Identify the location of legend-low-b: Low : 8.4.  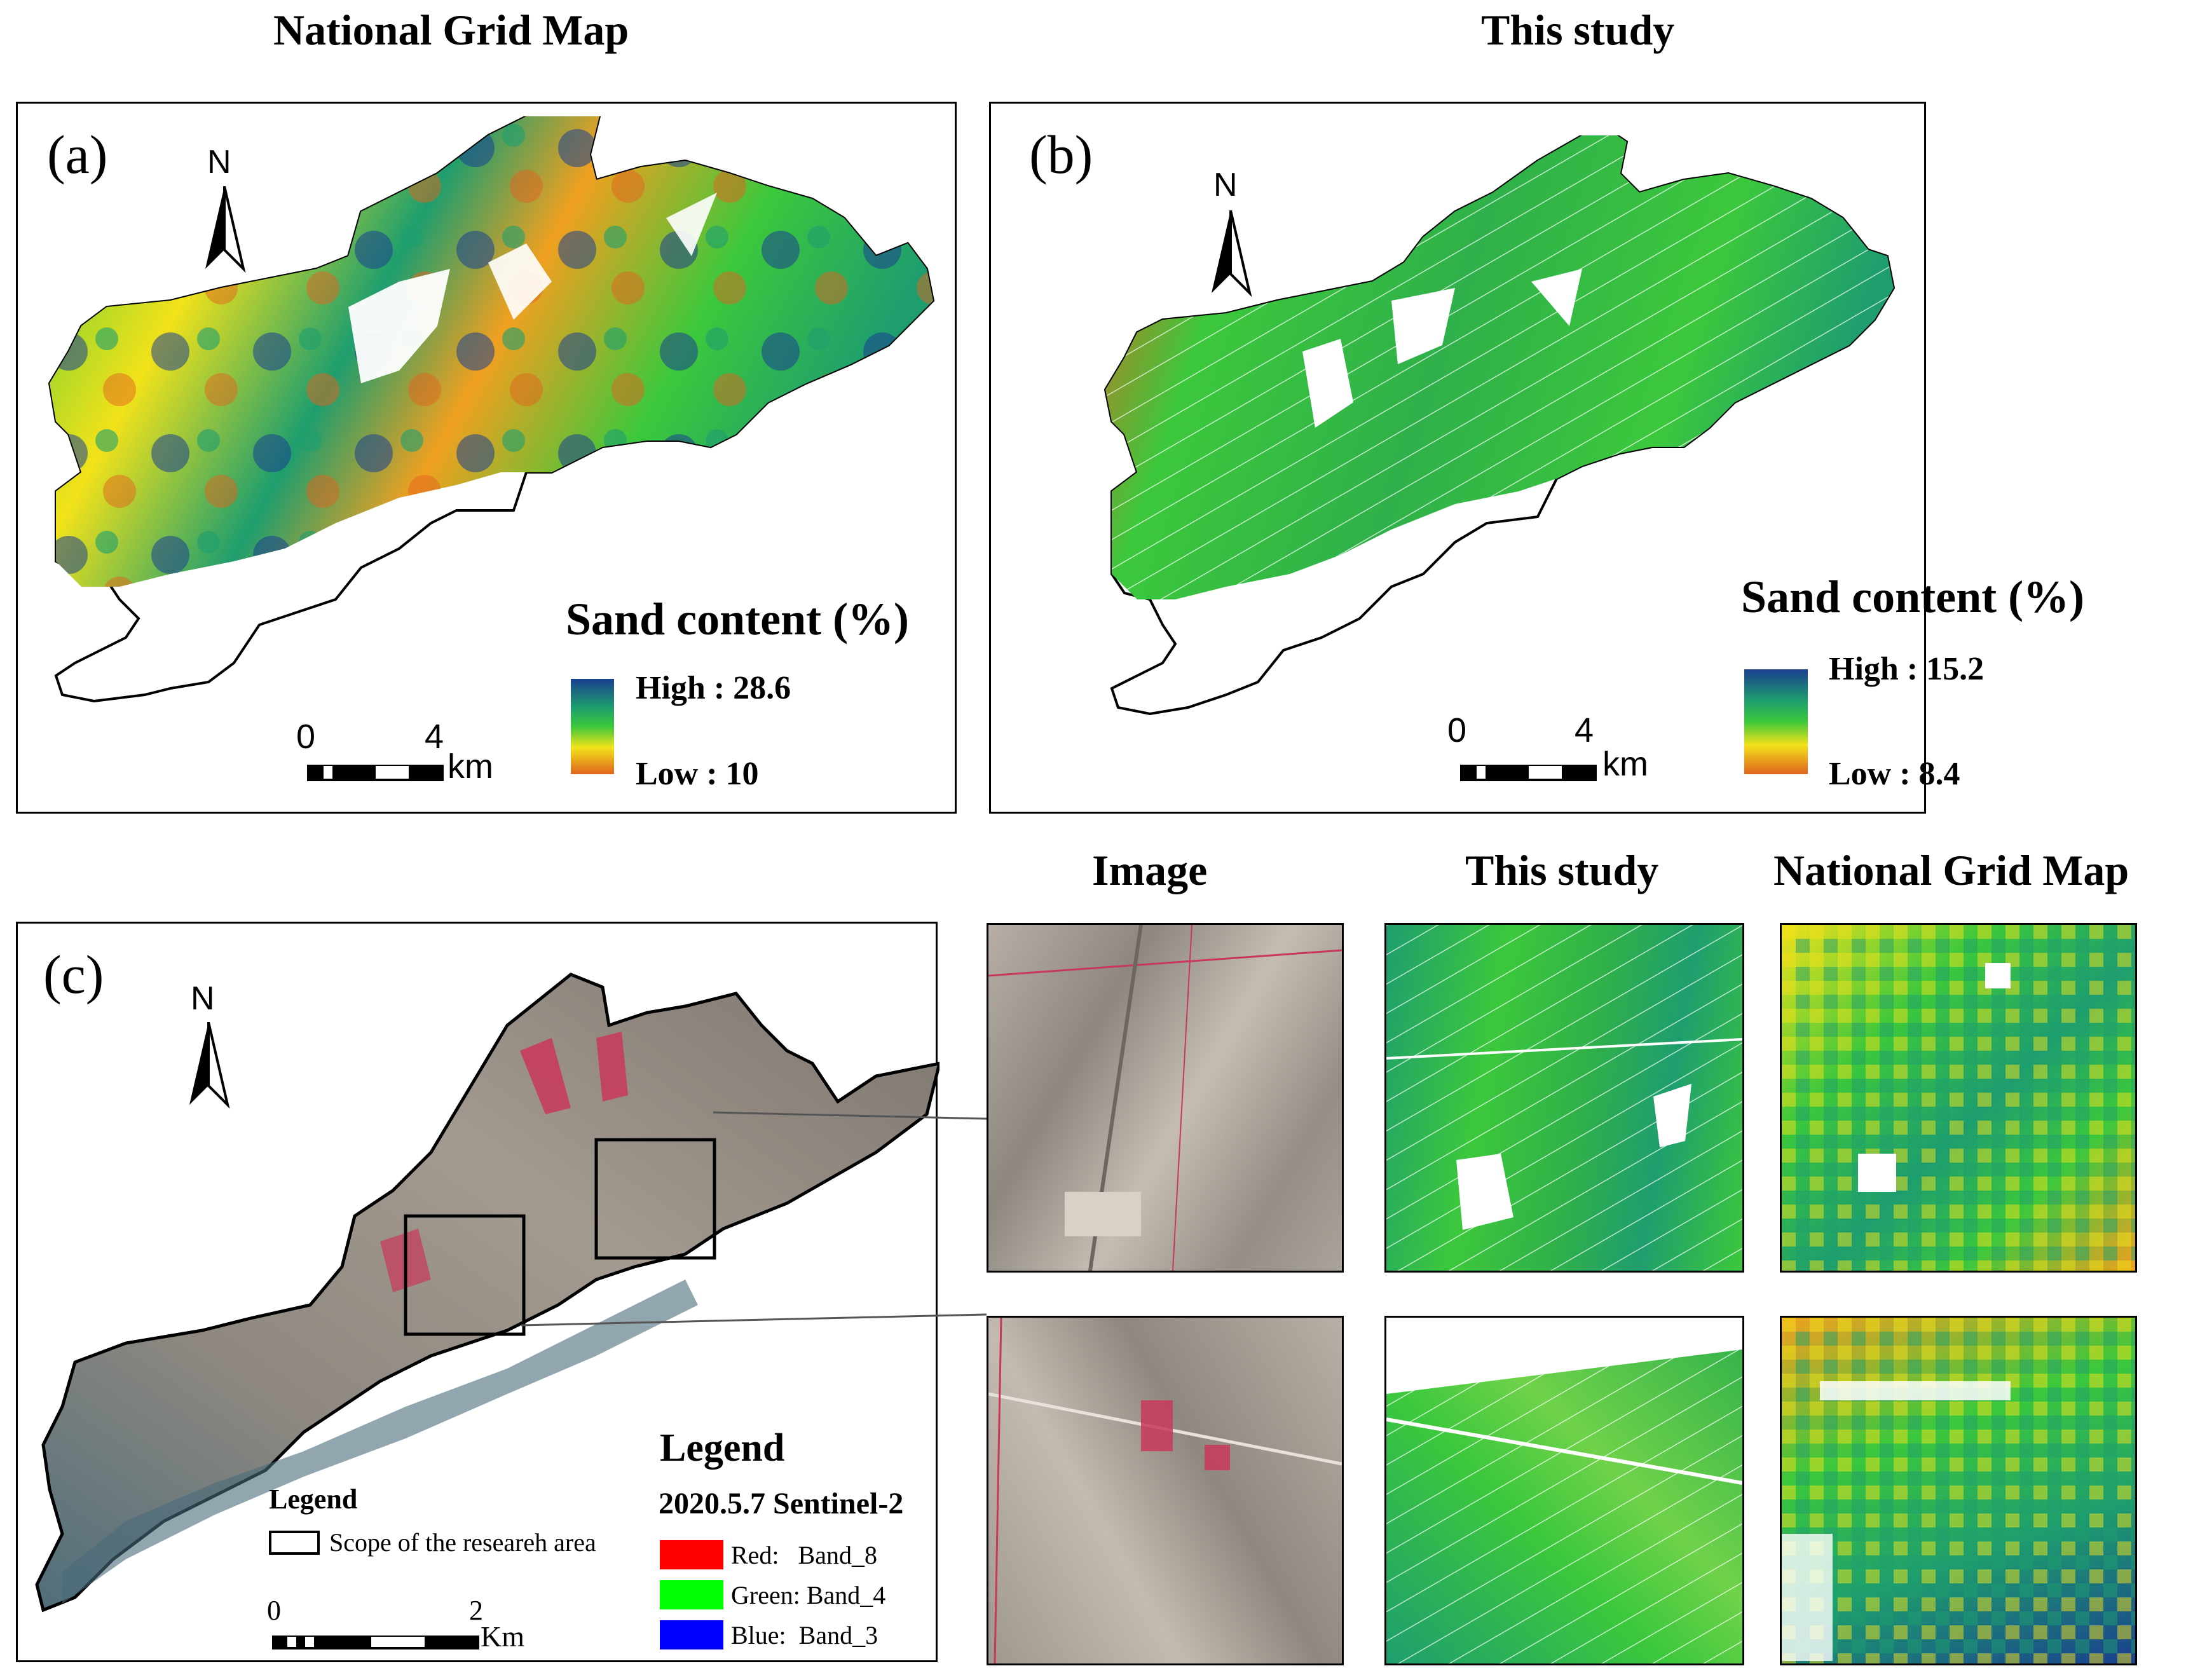
(1894, 774).